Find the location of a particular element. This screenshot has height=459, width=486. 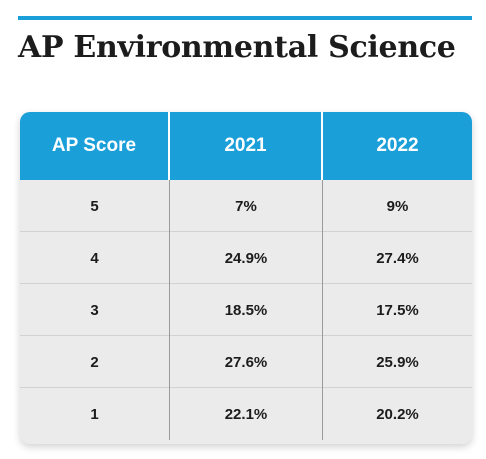

header-cell-2021: 2021 is located at coordinates (246, 146).